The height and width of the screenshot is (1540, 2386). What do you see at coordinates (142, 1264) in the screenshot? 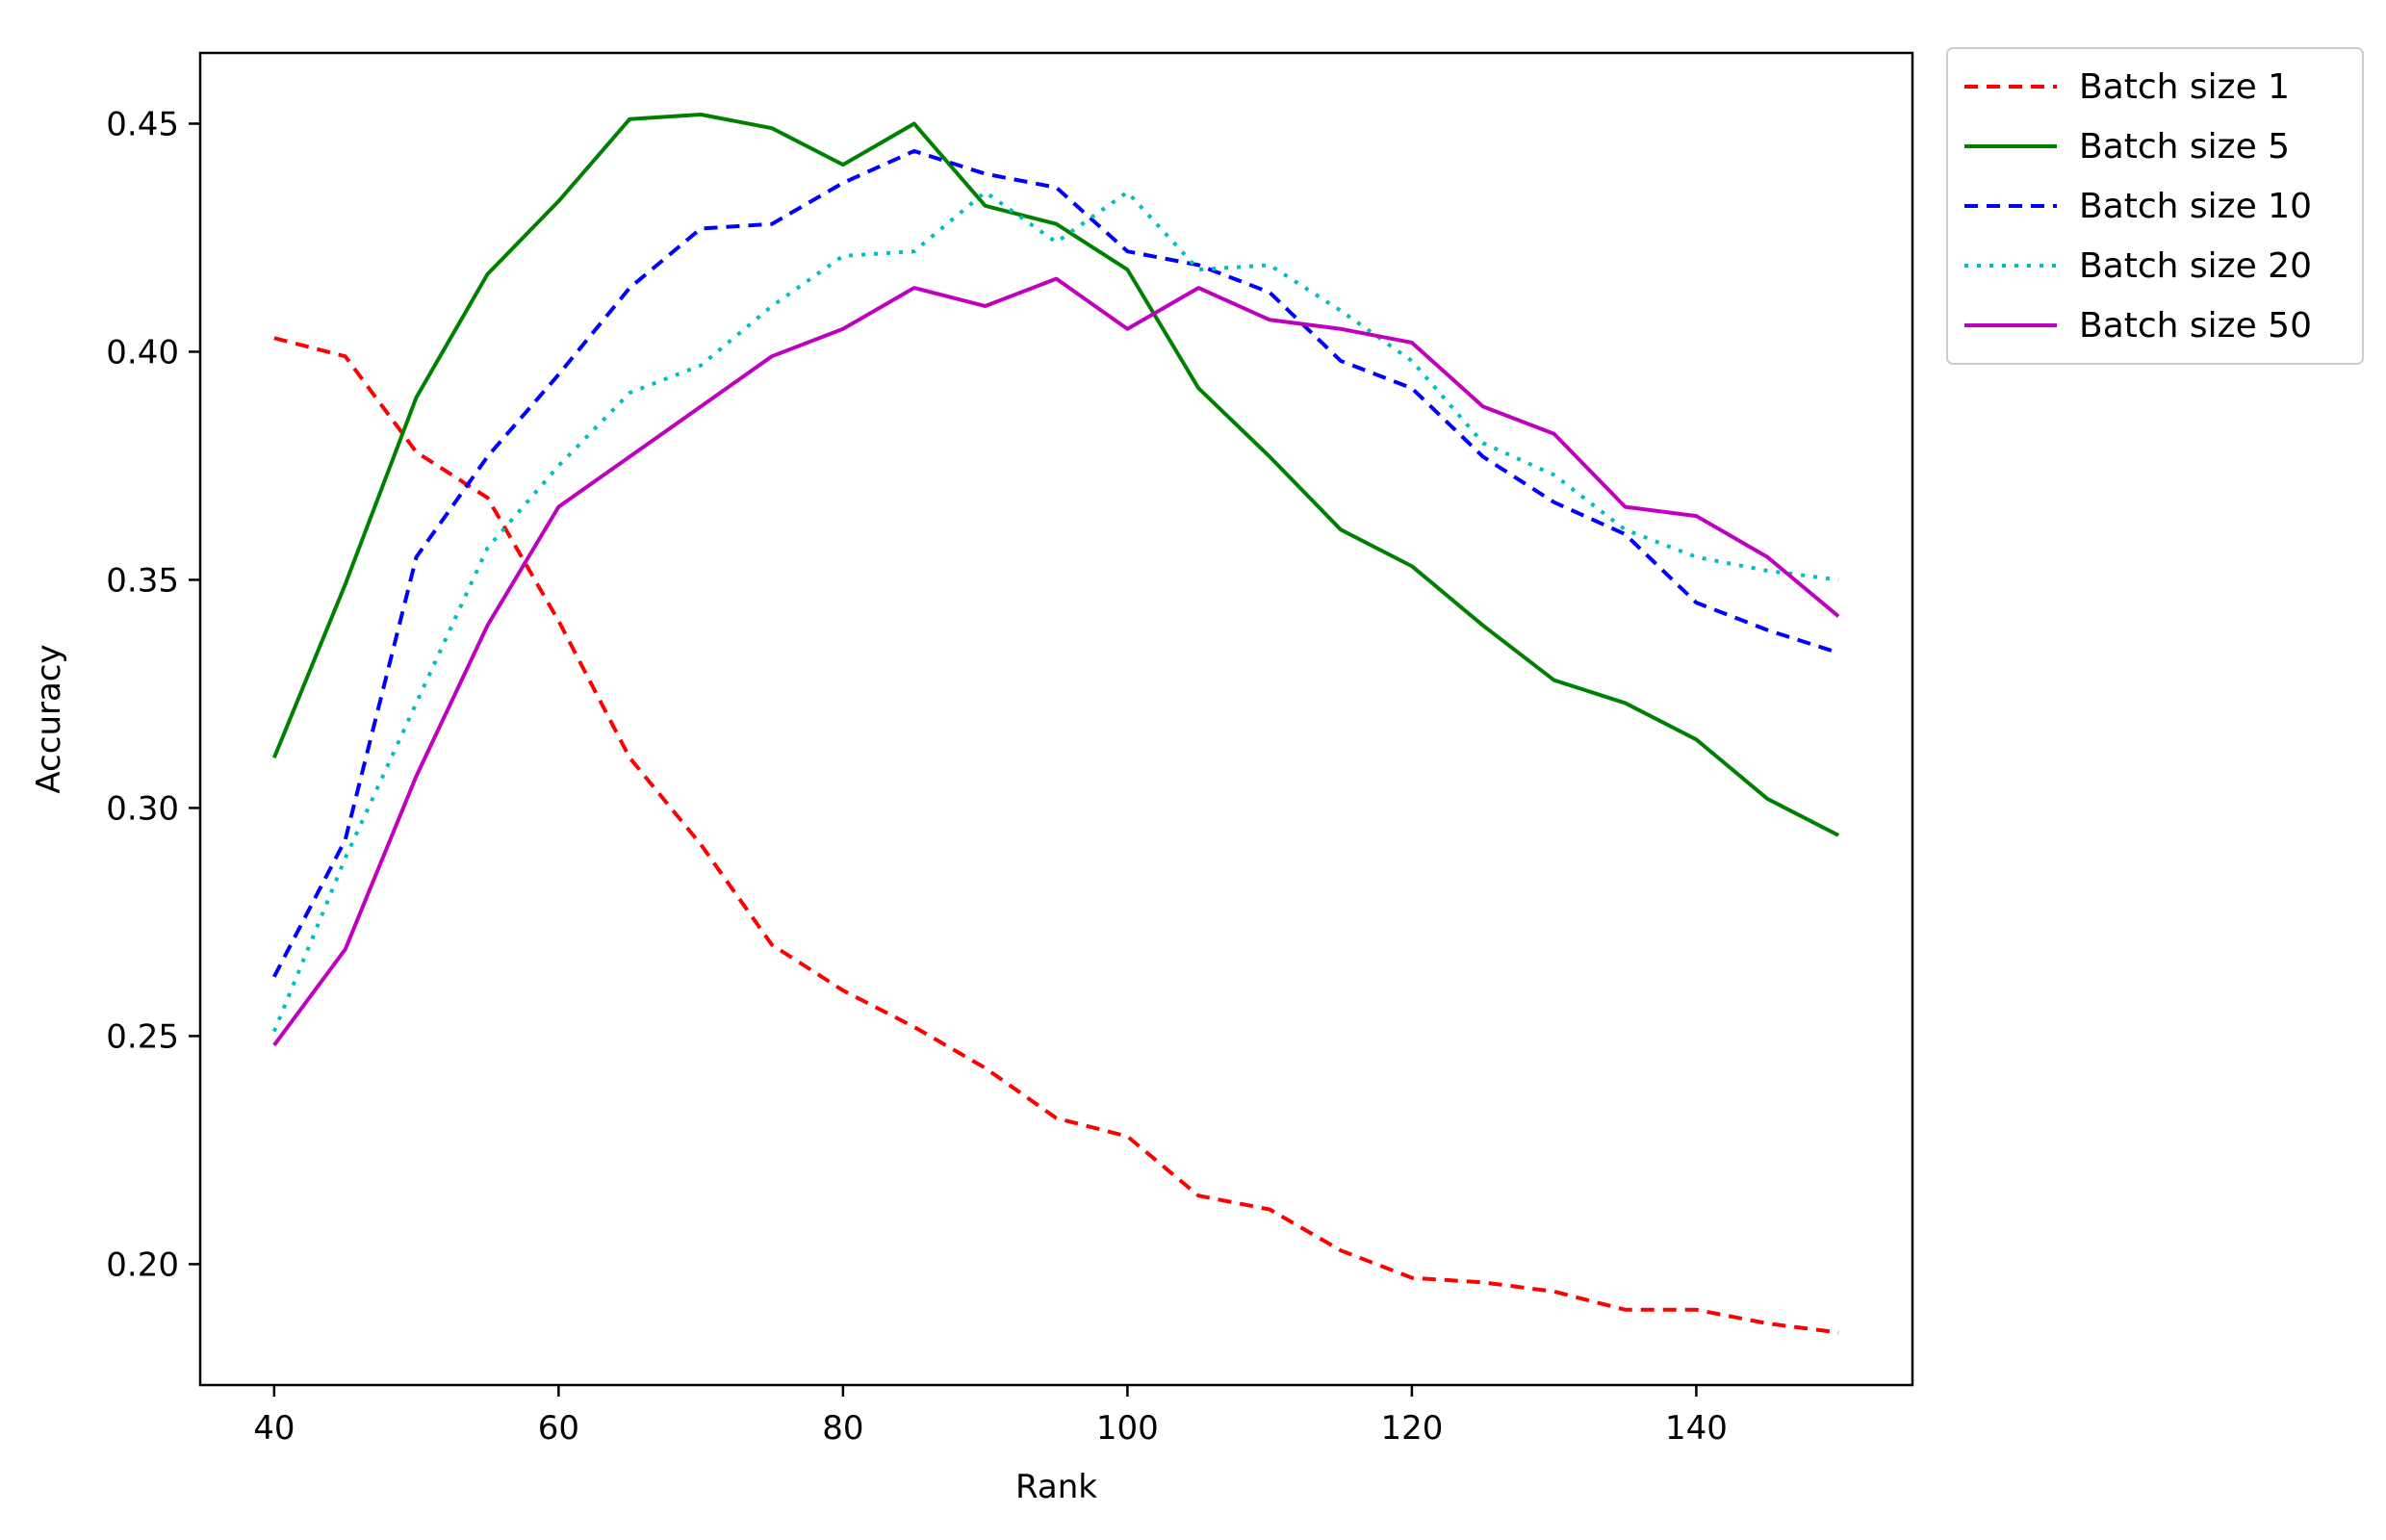
I see `y-tick-label: 0.20` at bounding box center [142, 1264].